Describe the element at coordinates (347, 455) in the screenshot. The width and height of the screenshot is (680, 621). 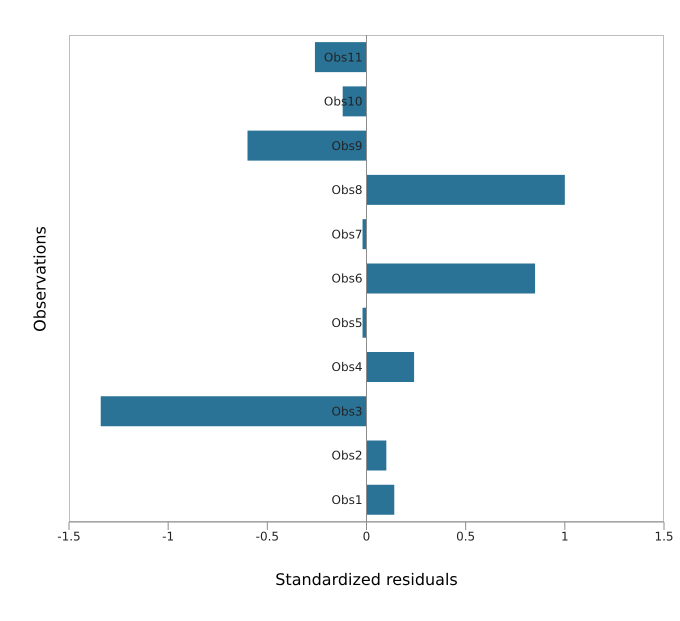
I see `y-tick-label: Obs2` at that location.